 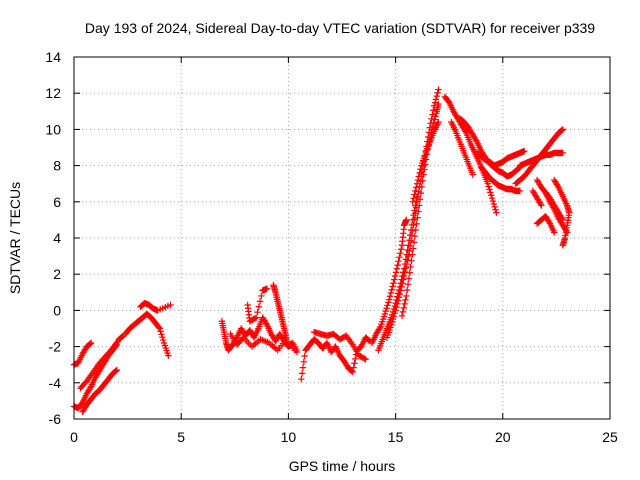 I want to click on y-tick-label: 14, so click(x=53, y=57).